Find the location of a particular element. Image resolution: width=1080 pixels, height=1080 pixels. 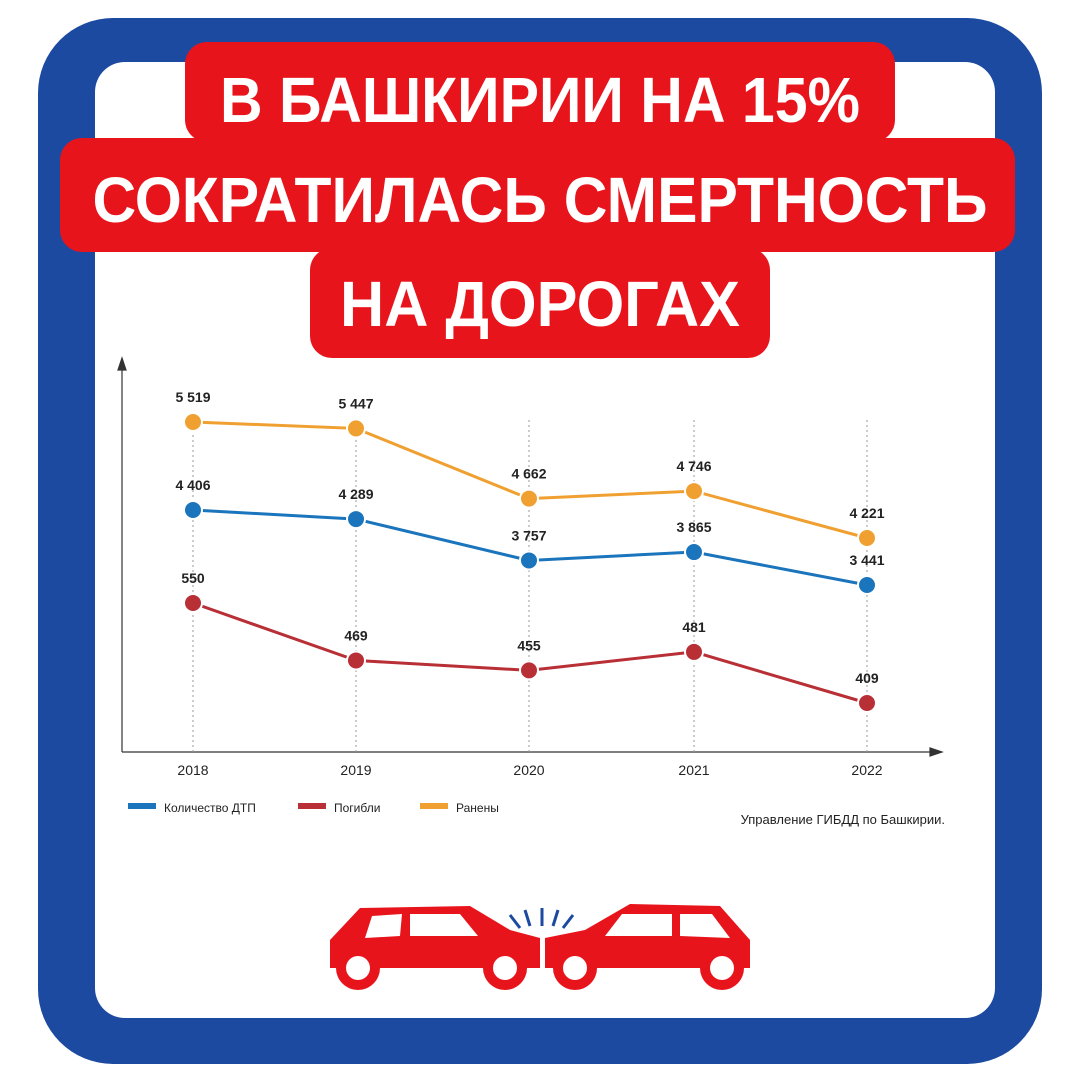

value-label: 409 is located at coordinates (867, 678).